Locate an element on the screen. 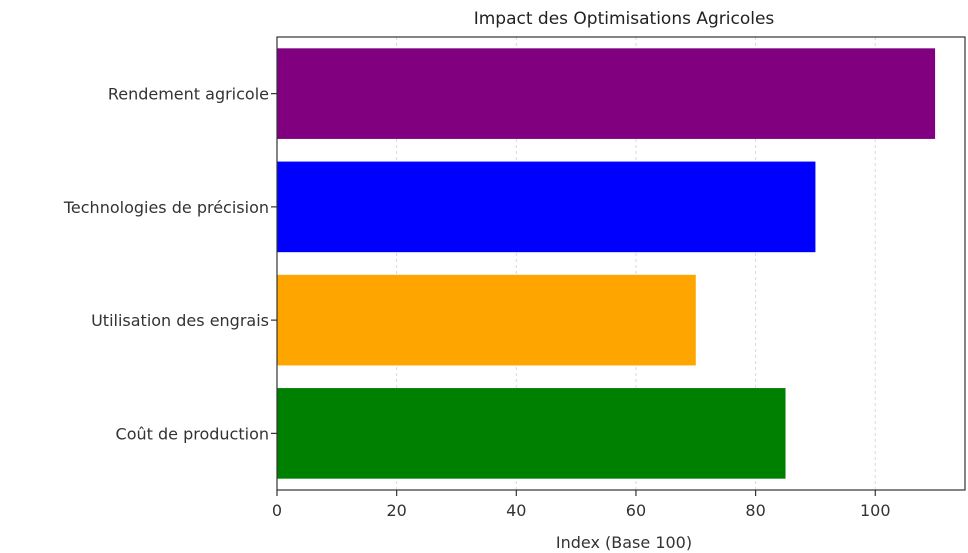 The width and height of the screenshot is (968, 553). x-tick-label: 20 is located at coordinates (396, 510).